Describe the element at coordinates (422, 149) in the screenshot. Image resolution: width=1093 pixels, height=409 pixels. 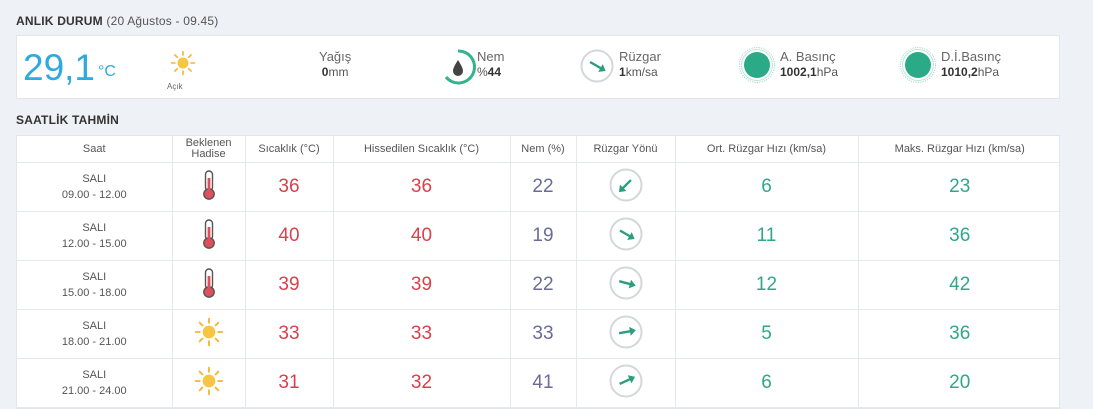
I see `header-feels-like: Hissedilen Sıcaklık (°C)` at that location.